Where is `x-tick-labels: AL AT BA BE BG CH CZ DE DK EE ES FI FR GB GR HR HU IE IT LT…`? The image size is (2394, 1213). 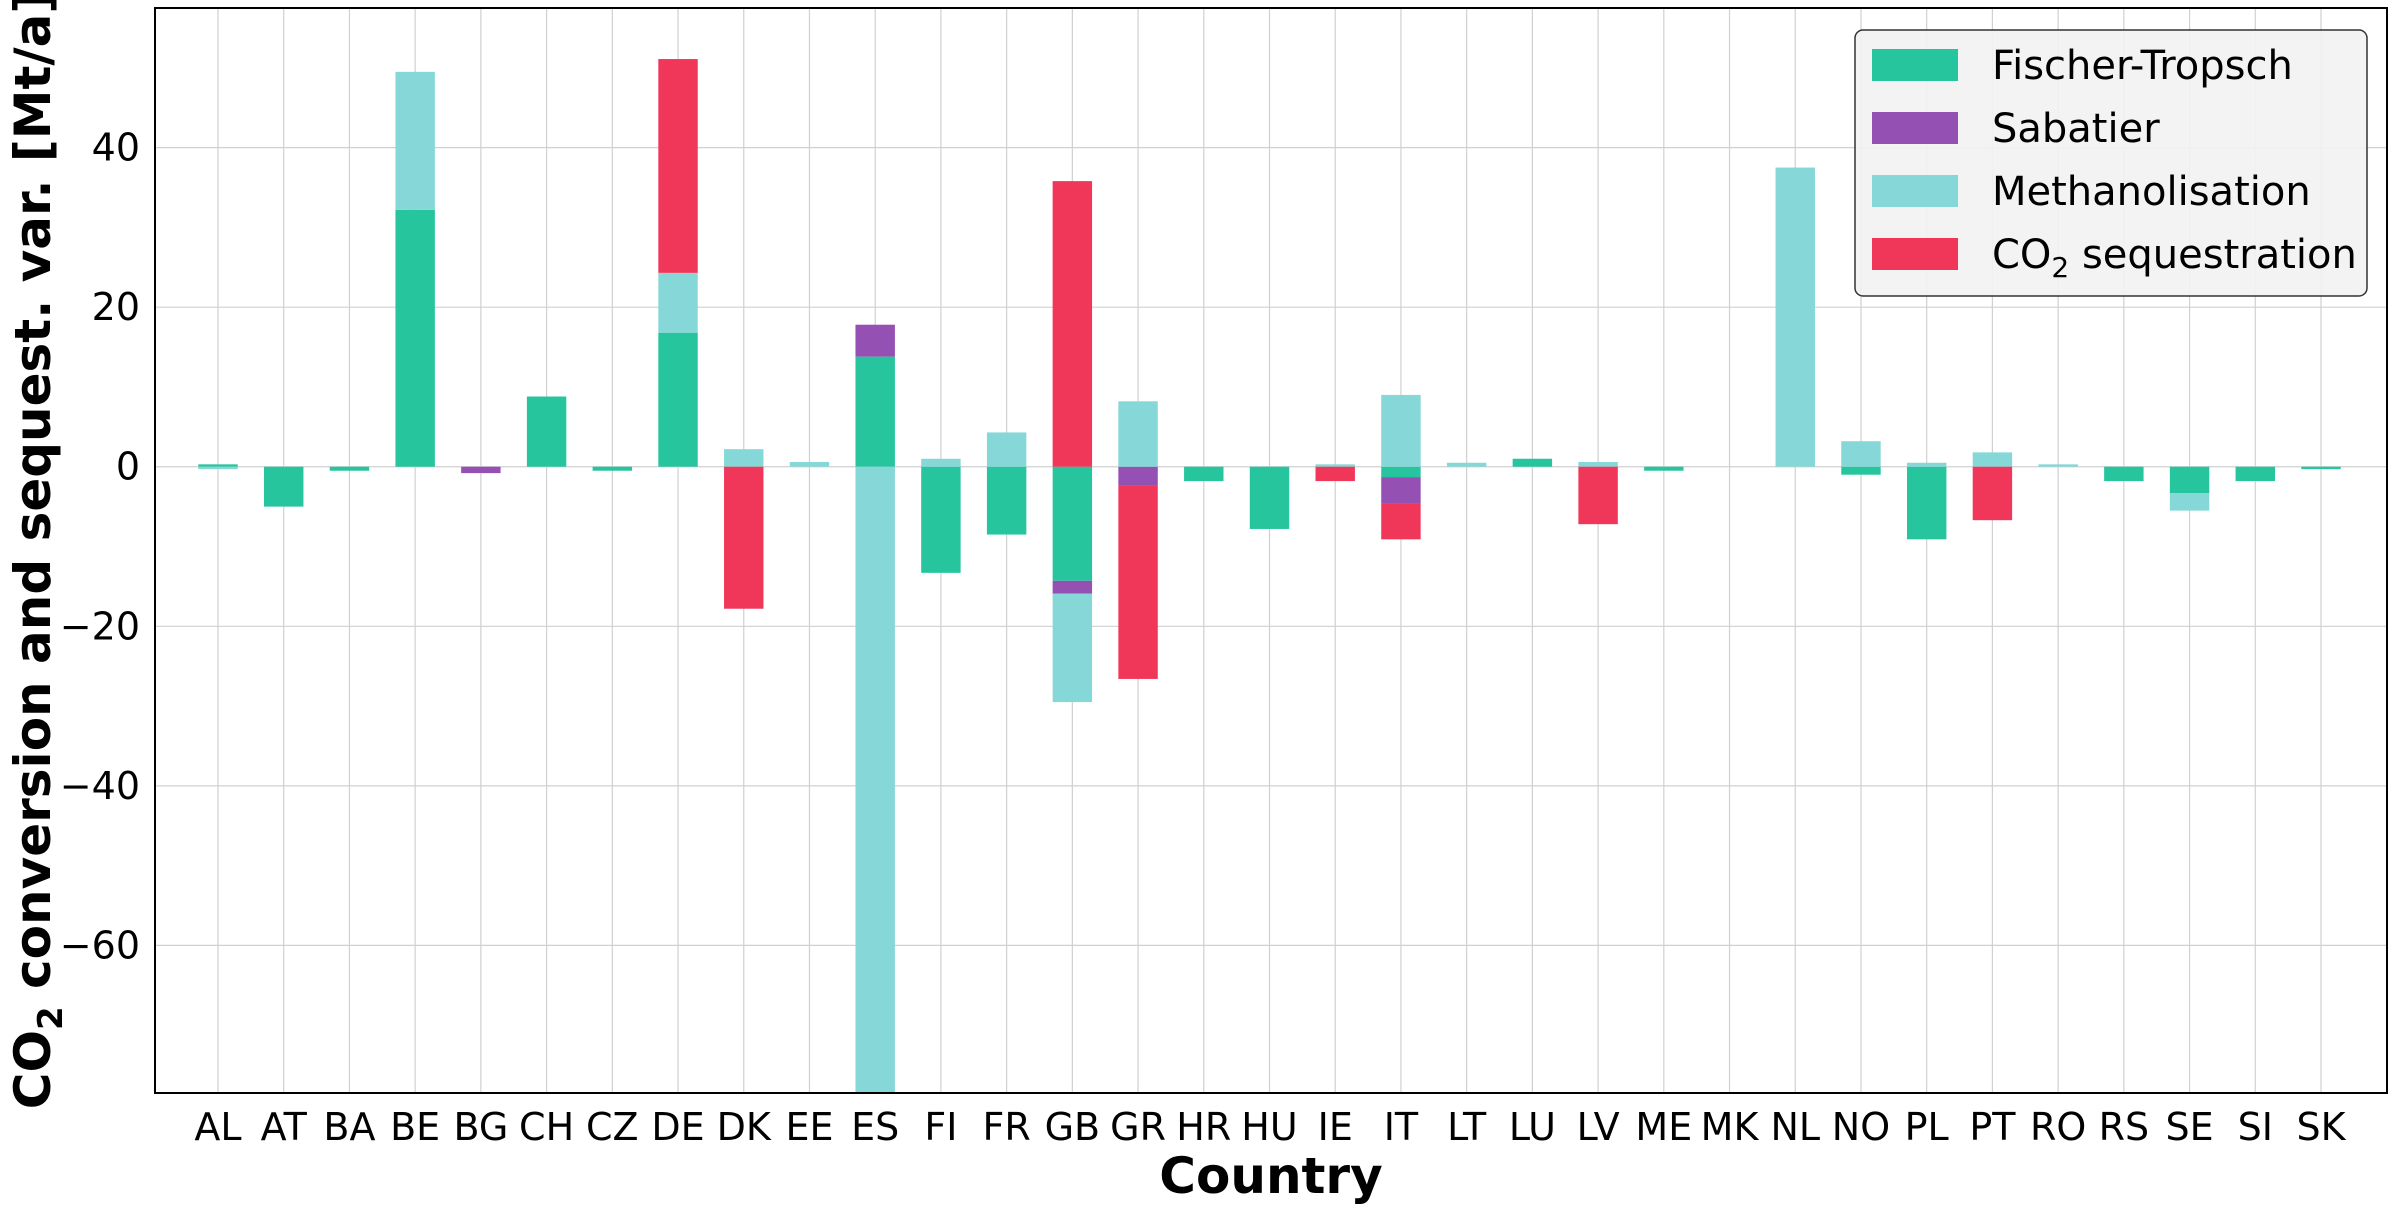 x-tick-labels: AL AT BA BE BG CH CZ DE DK EE ES FI FR GB GR HR HU IE IT LT… is located at coordinates (1270, 1127).